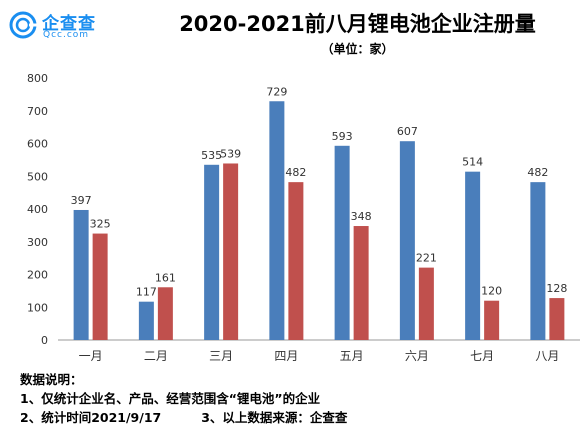 Image resolution: width=588 pixels, height=433 pixels. What do you see at coordinates (274, 417) in the screenshot?
I see `notes-line-2b: 3、以上数据来源：企查查` at bounding box center [274, 417].